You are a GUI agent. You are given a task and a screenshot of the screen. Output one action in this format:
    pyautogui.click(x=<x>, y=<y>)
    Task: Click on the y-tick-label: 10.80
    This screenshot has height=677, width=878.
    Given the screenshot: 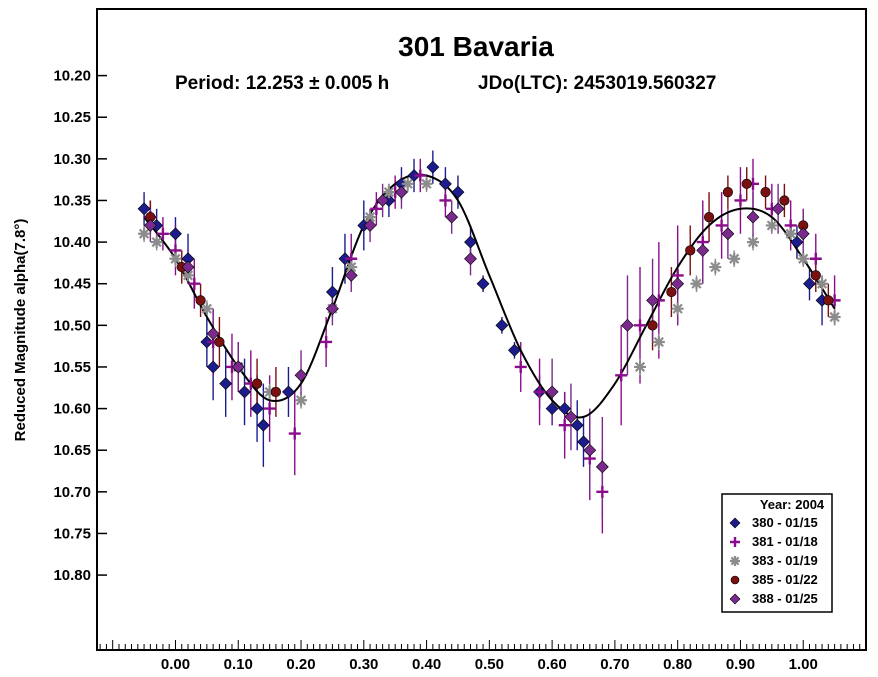 What is the action you would take?
    pyautogui.click(x=72, y=575)
    